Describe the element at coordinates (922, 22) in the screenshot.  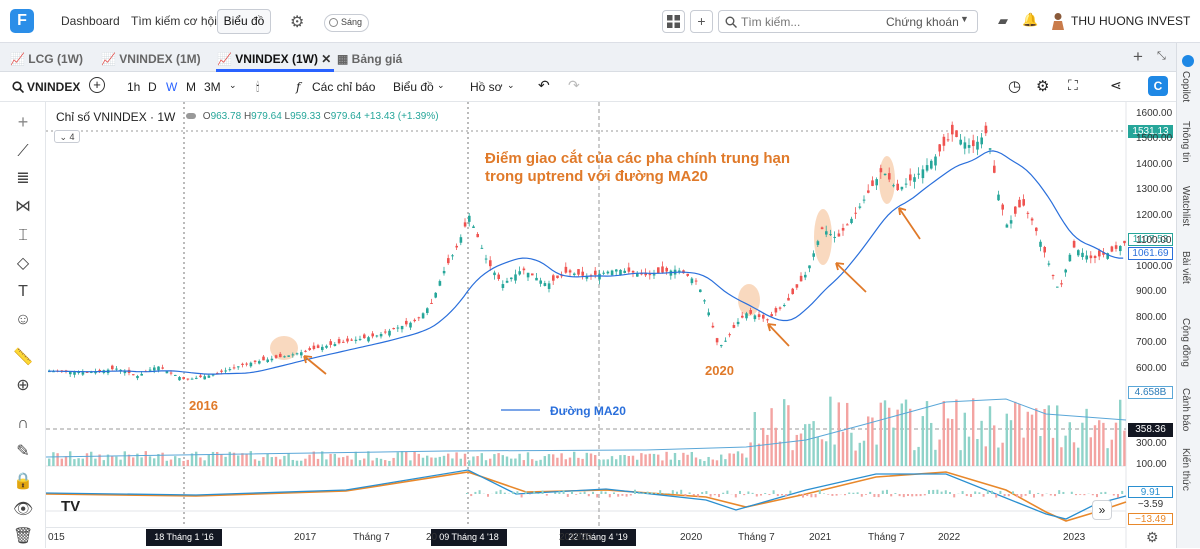
I see `search-filter-select: Chứng khoán` at that location.